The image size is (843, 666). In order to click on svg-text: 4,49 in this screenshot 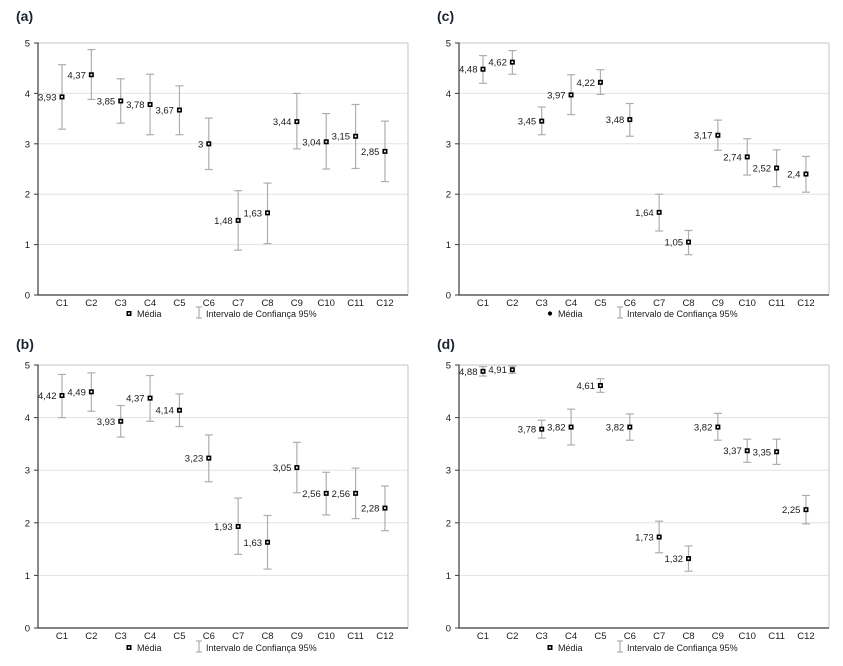, I will do `click(76, 392)`.